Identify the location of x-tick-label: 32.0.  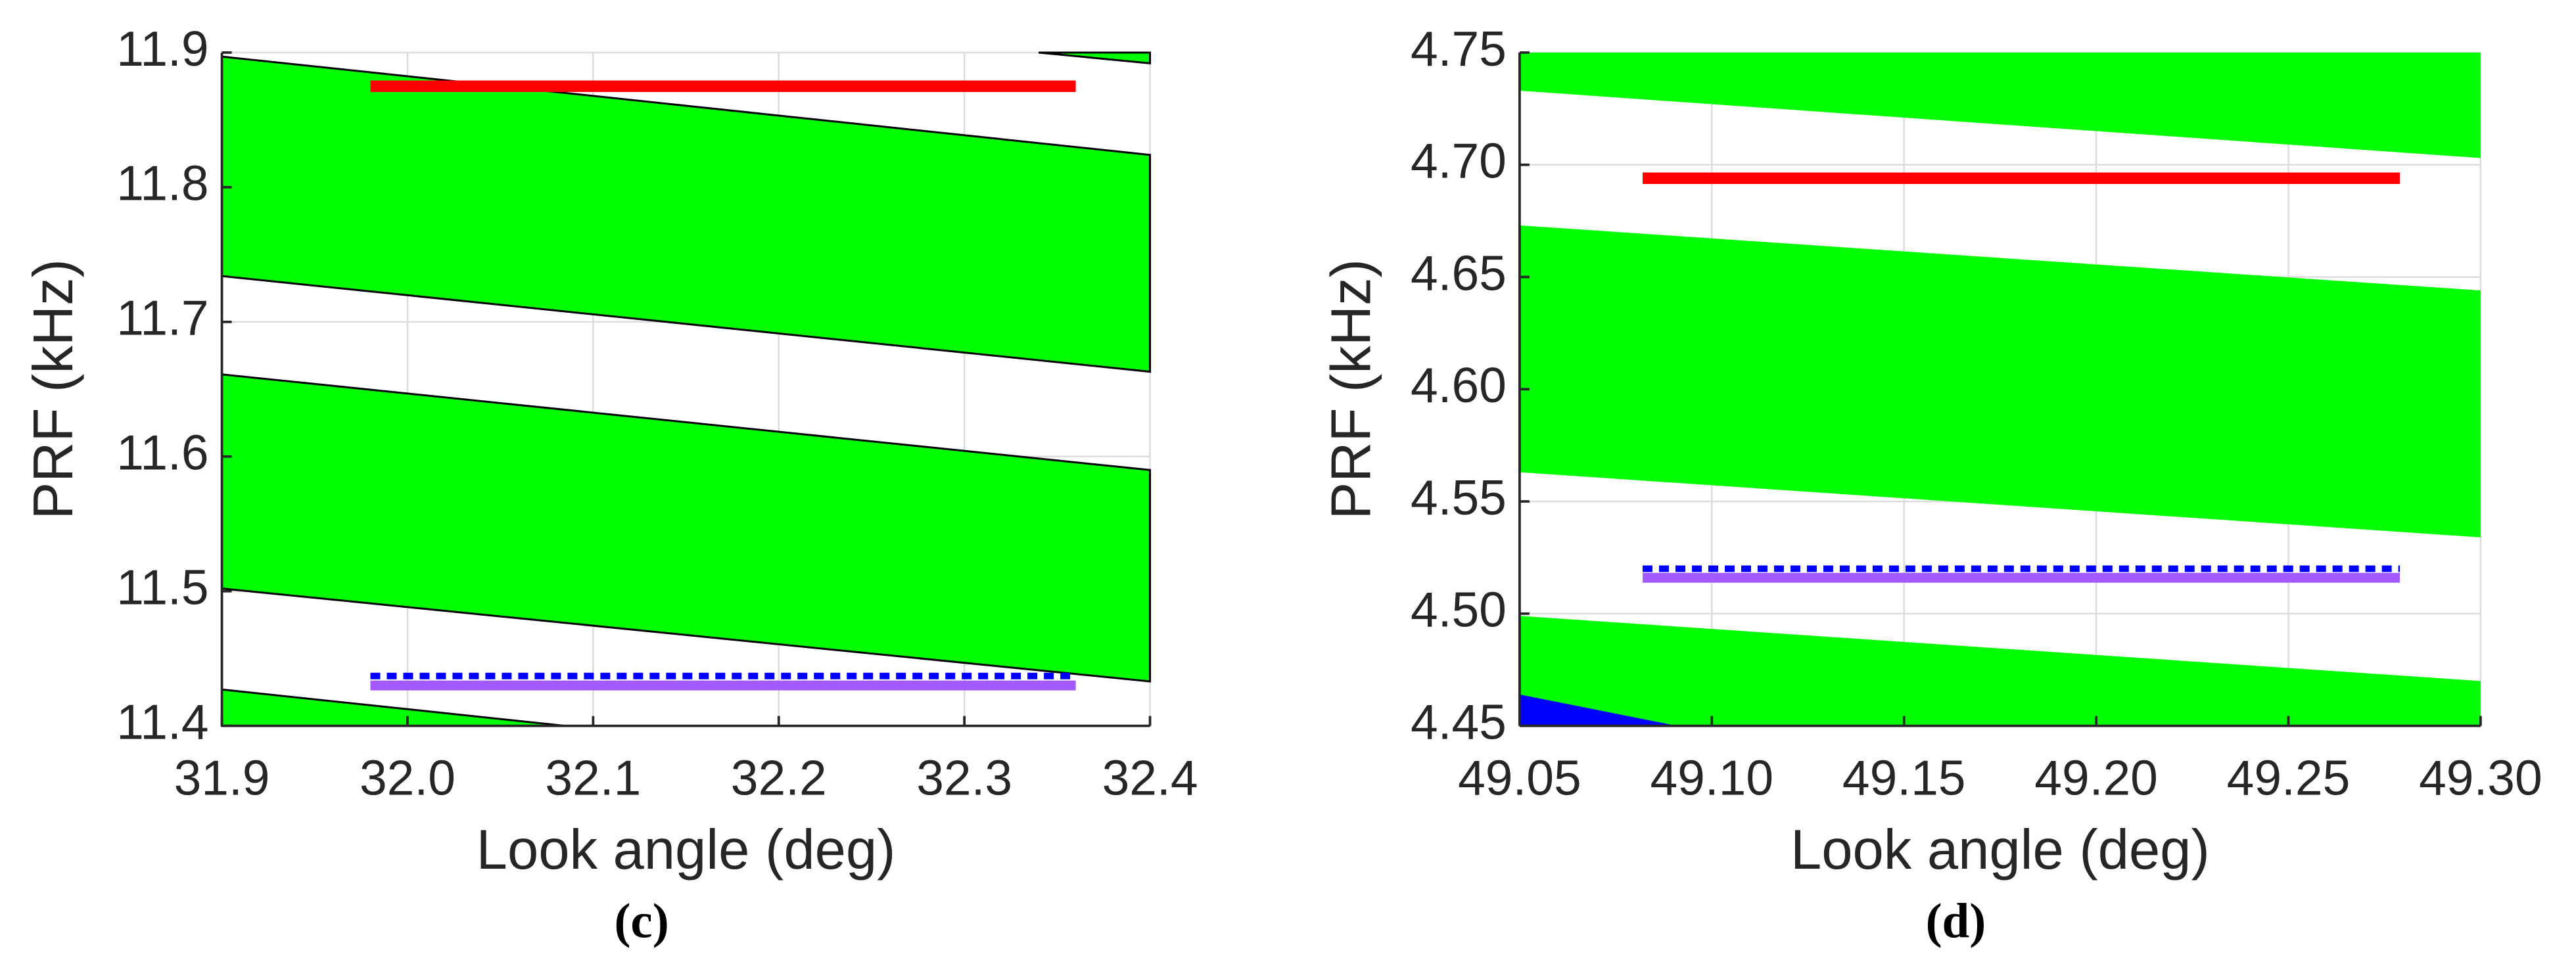
(408, 777).